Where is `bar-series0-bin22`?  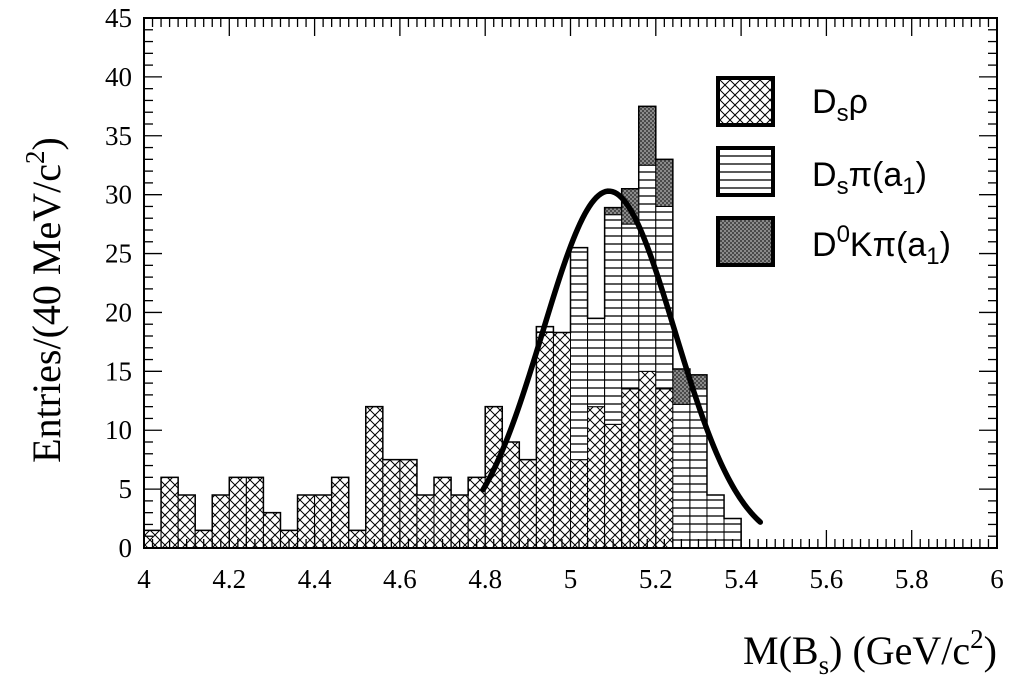 bar-series0-bin22 is located at coordinates (527, 504).